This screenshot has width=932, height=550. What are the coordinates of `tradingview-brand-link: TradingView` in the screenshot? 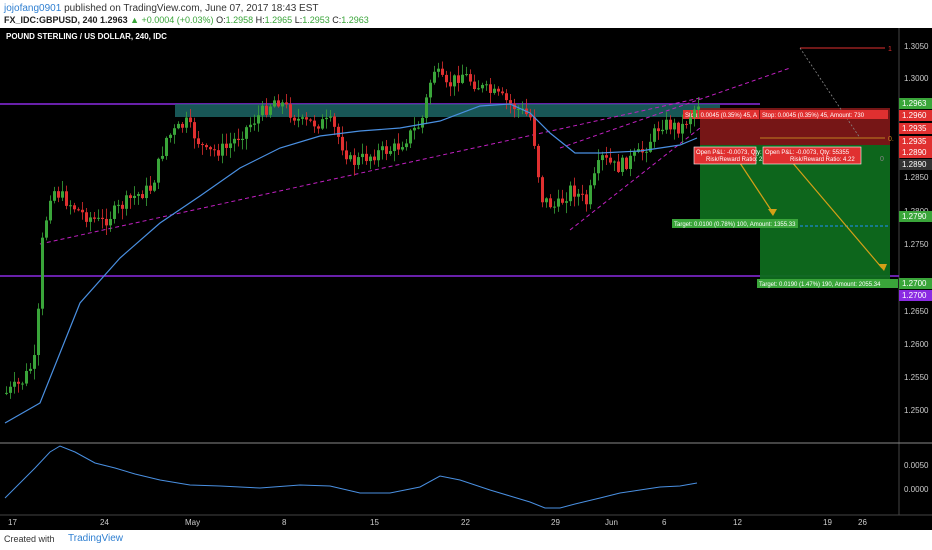 It's located at (96, 538).